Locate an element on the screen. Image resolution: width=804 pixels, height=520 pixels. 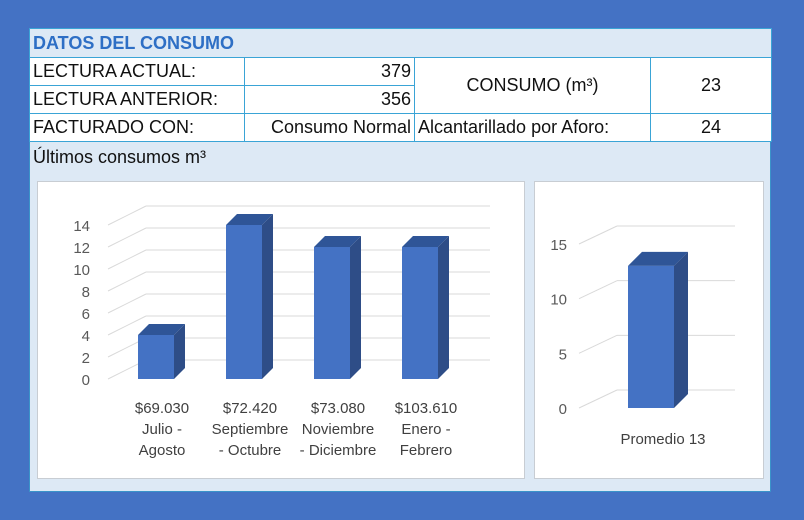
consumo-value: 23 is located at coordinates (711, 85).